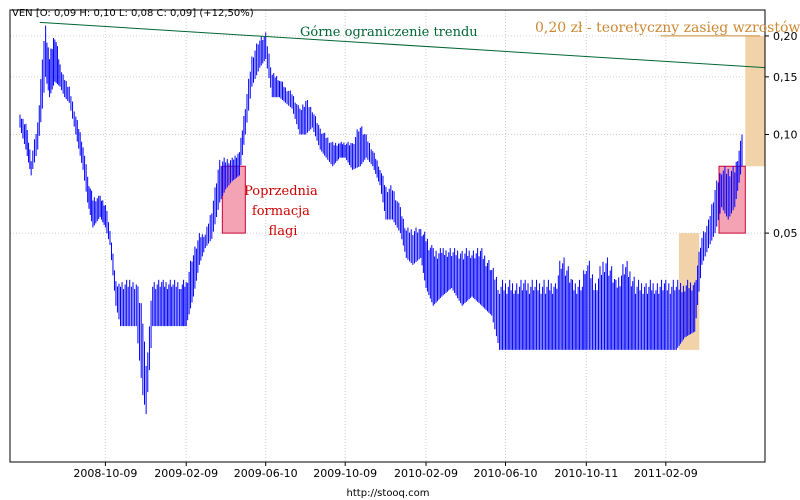  What do you see at coordinates (186, 473) in the screenshot?
I see `x-tick-label: 2009-02-09` at bounding box center [186, 473].